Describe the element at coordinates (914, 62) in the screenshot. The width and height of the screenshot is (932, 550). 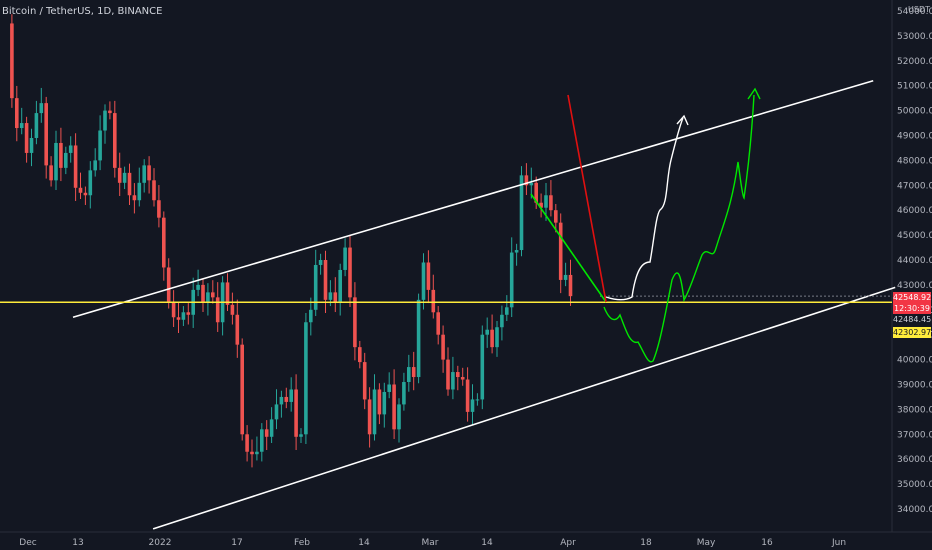
I see `price-tick-label: 52000.00` at that location.